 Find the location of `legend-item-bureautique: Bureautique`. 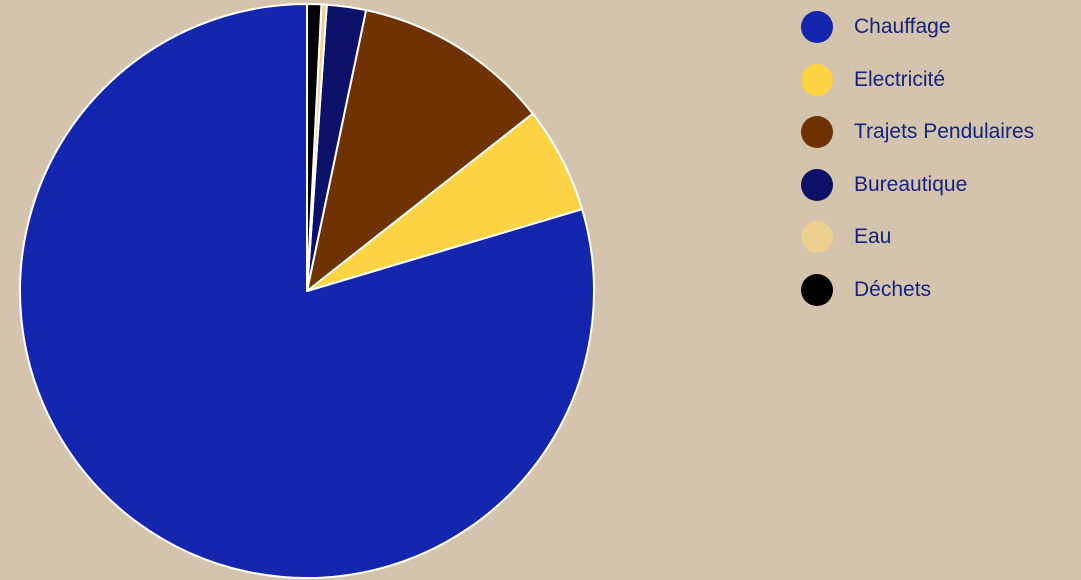

legend-item-bureautique: Bureautique is located at coordinates (917, 185).